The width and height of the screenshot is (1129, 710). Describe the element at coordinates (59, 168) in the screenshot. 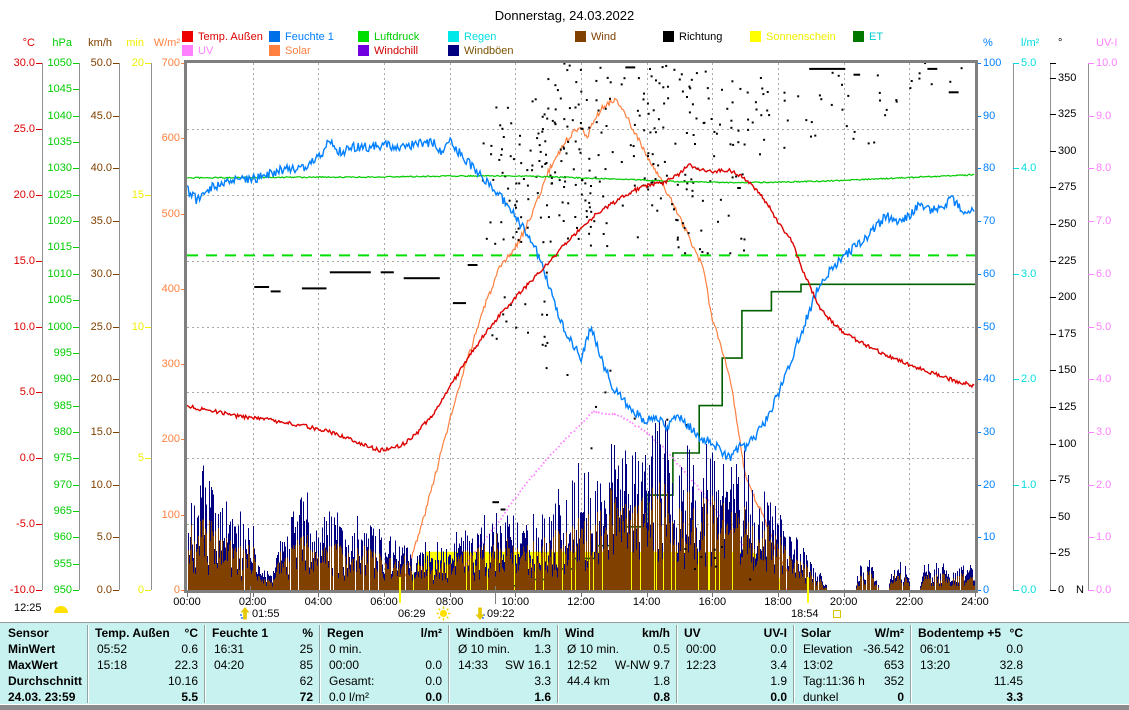

I see `axis-tick-label-hPa: 1030` at that location.